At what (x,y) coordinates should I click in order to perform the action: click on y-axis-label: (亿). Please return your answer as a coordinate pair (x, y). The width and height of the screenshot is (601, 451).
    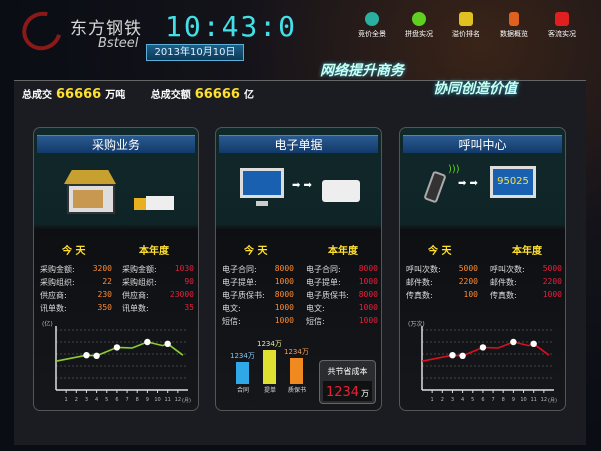
    Looking at the image, I should click on (47, 324).